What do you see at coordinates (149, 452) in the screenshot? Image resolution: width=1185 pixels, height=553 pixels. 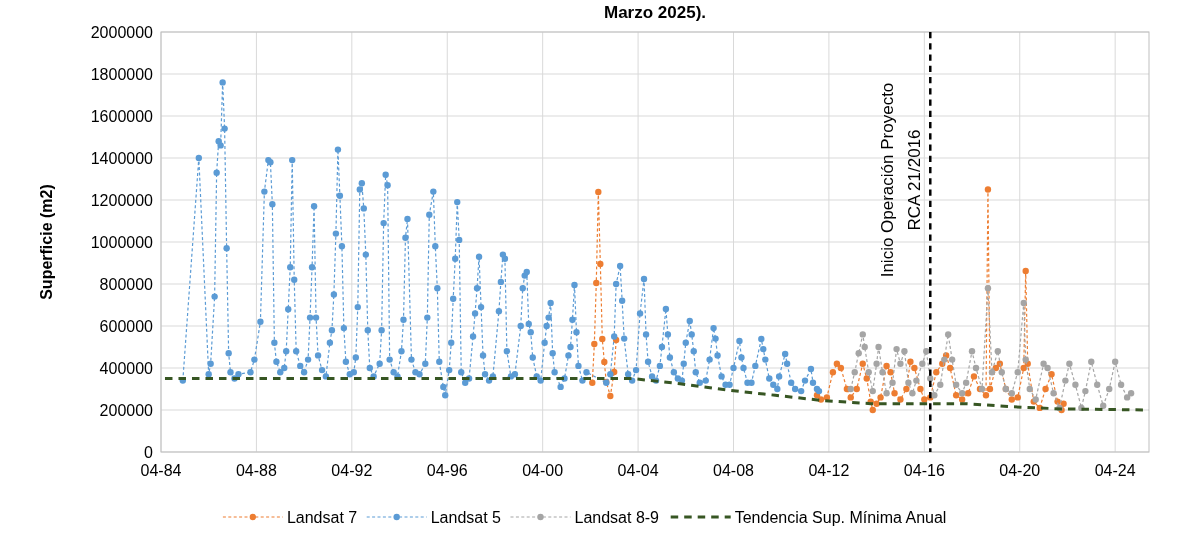 I see `y-tick-label: 0` at bounding box center [149, 452].